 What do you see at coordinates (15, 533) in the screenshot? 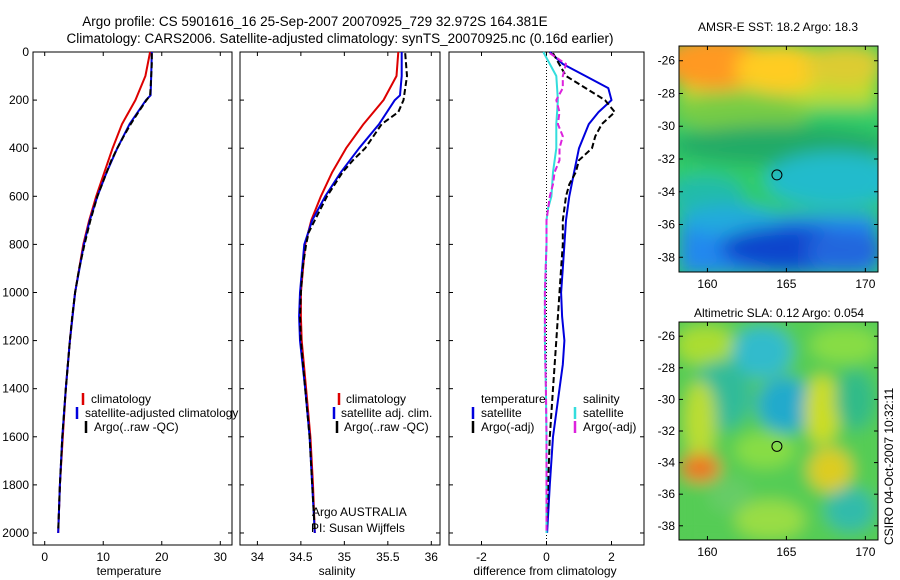
I see `y-tick-label: 2000` at bounding box center [15, 533].